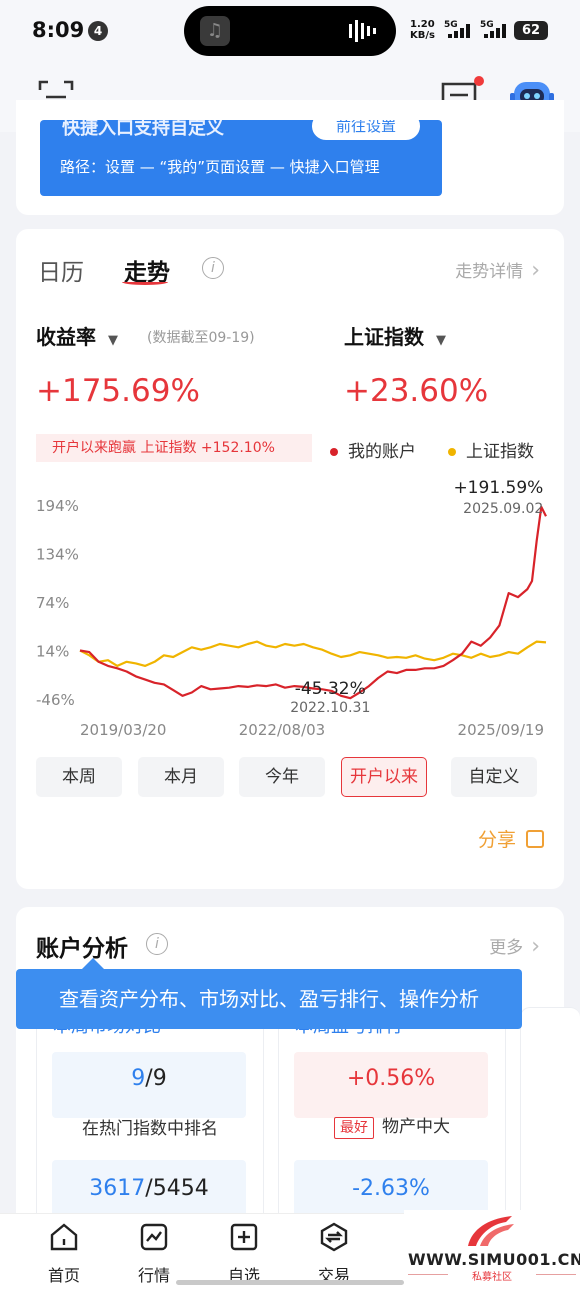 The height and width of the screenshot is (1289, 580). What do you see at coordinates (494, 1259) in the screenshot?
I see `watermark-text: WWW.SIMU001.CN` at bounding box center [494, 1259].